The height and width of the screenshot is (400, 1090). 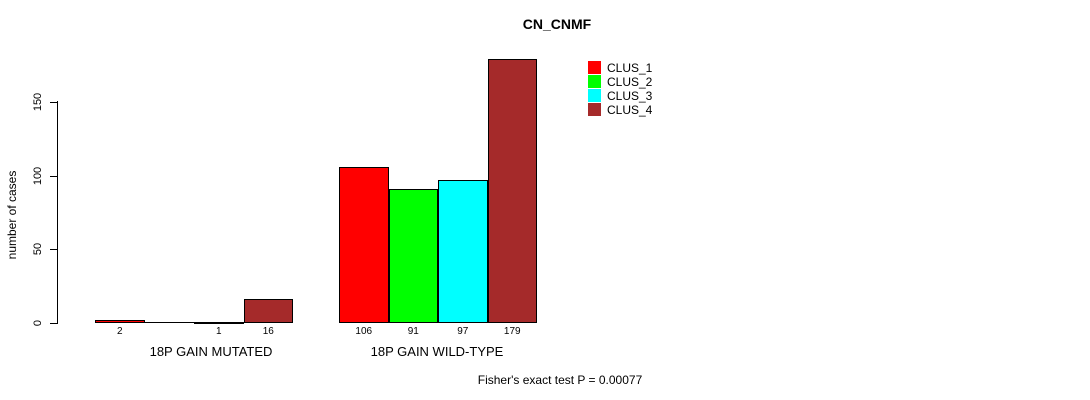 I want to click on bar-value-label: 1, so click(x=218, y=331).